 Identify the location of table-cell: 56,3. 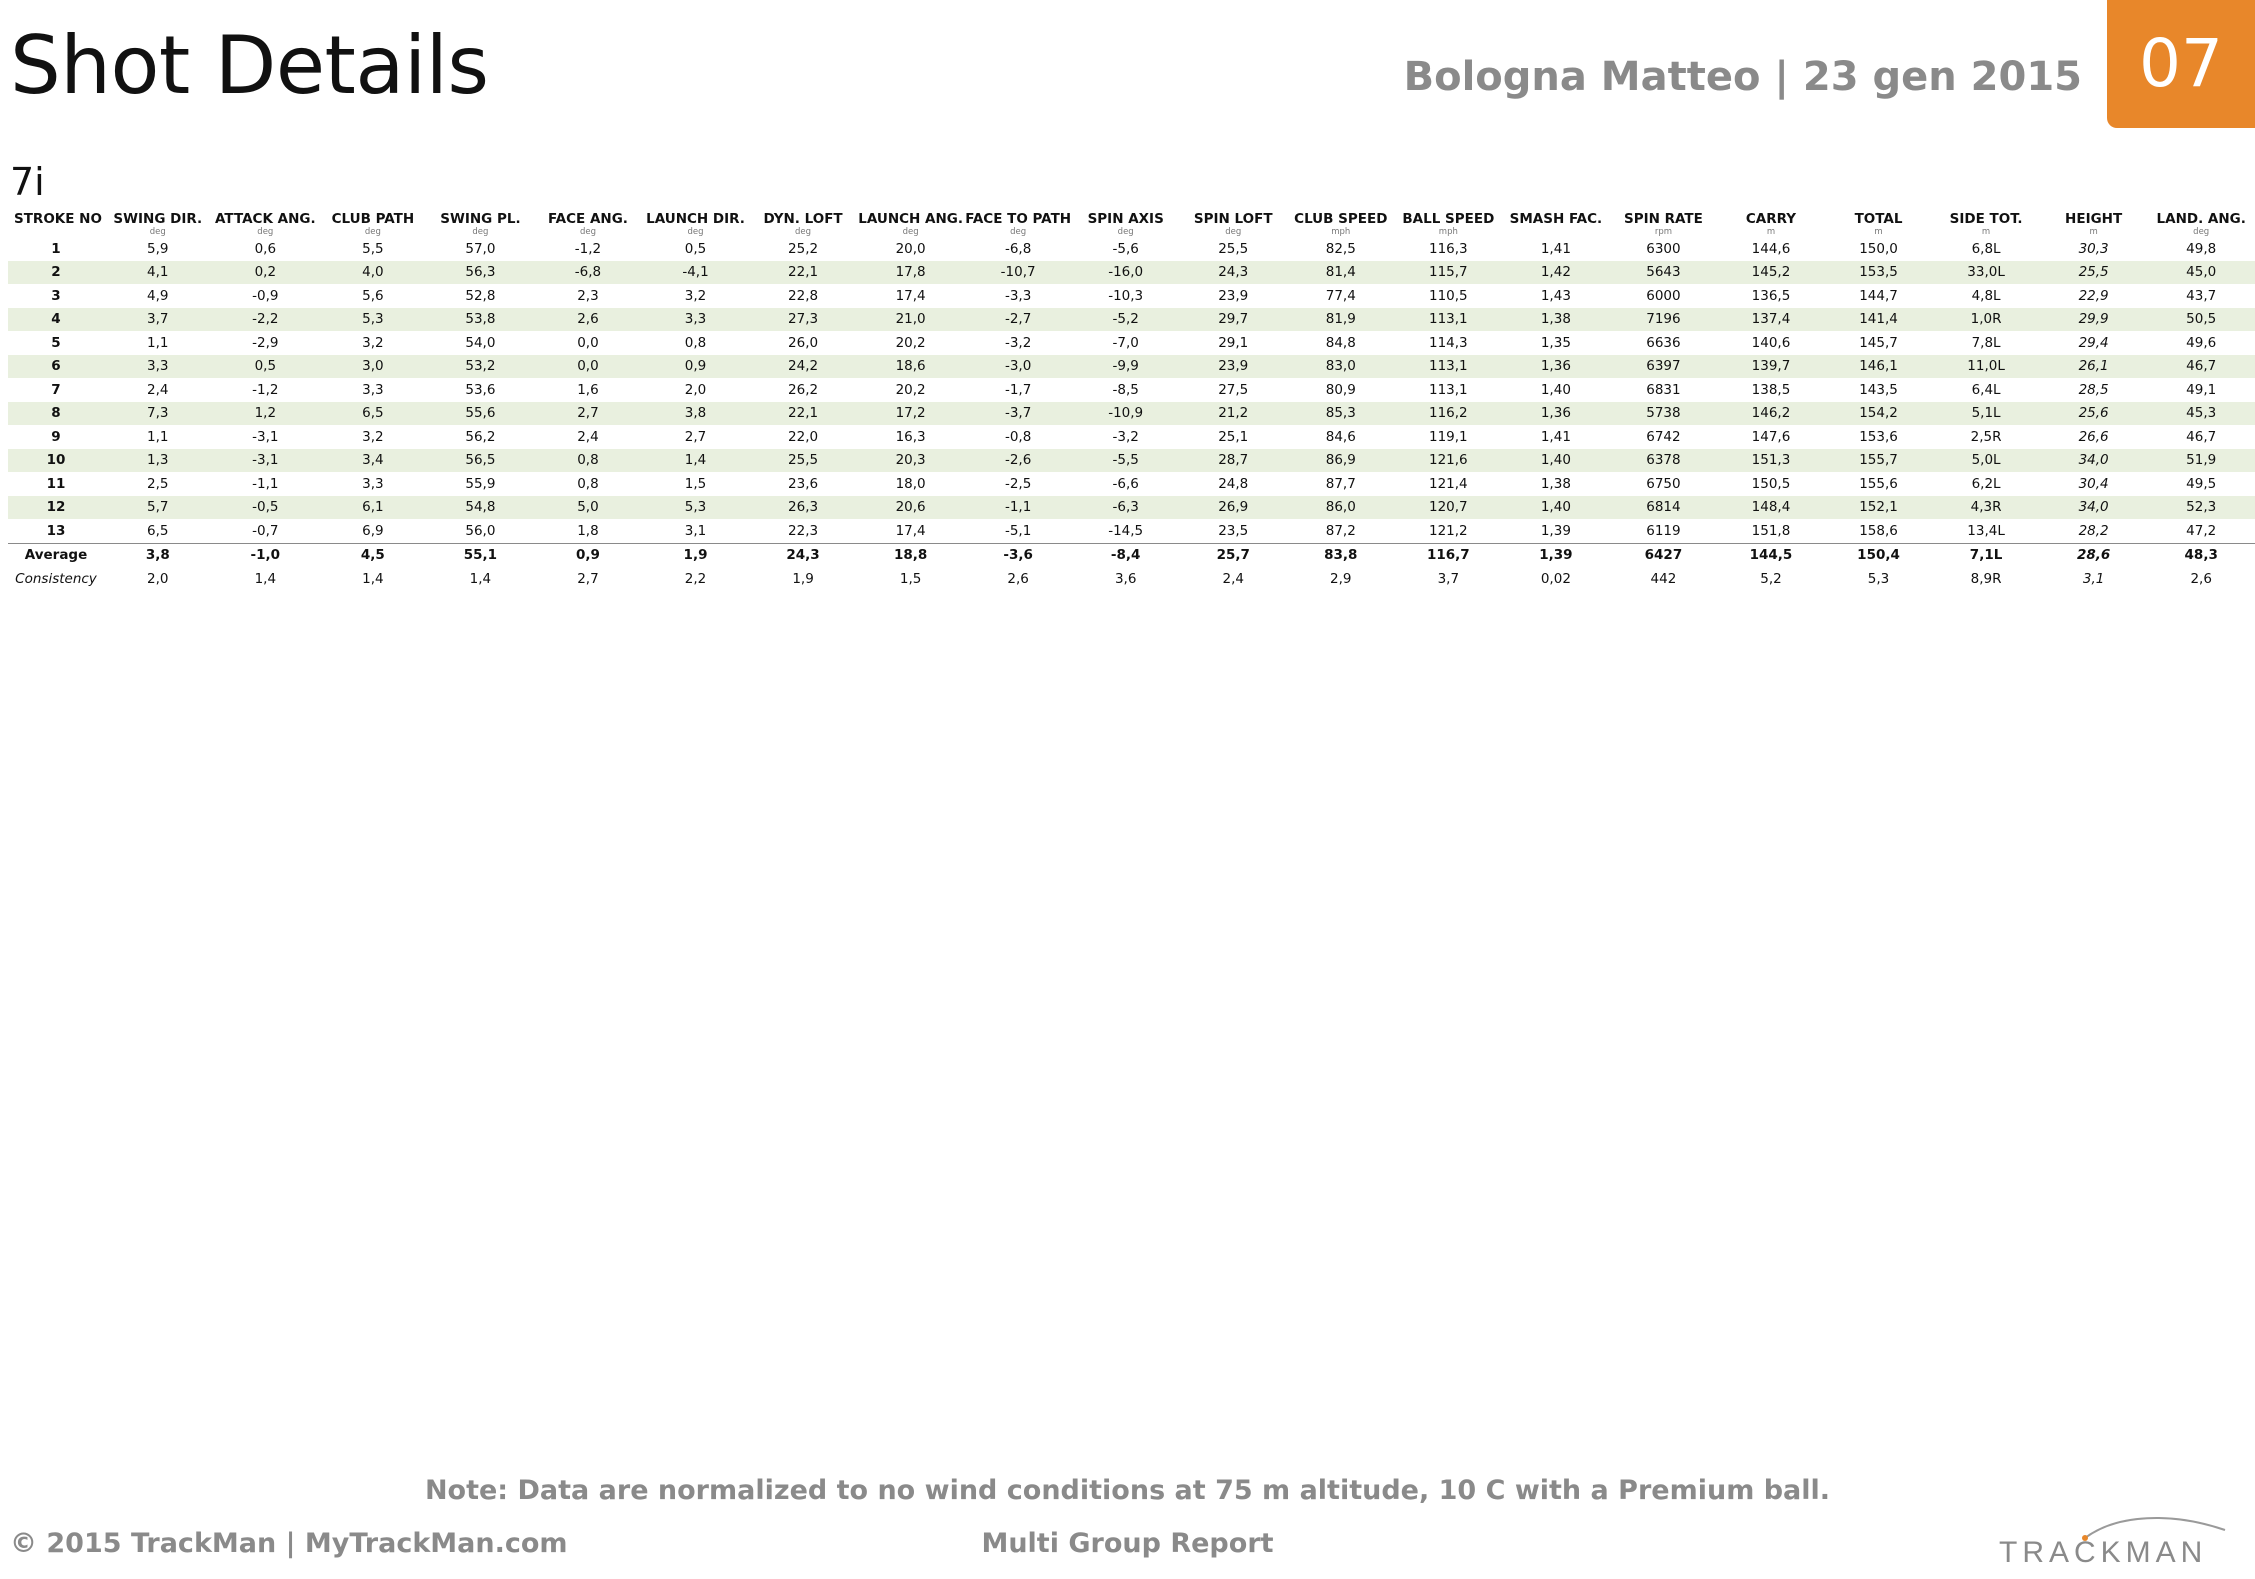
(480, 272).